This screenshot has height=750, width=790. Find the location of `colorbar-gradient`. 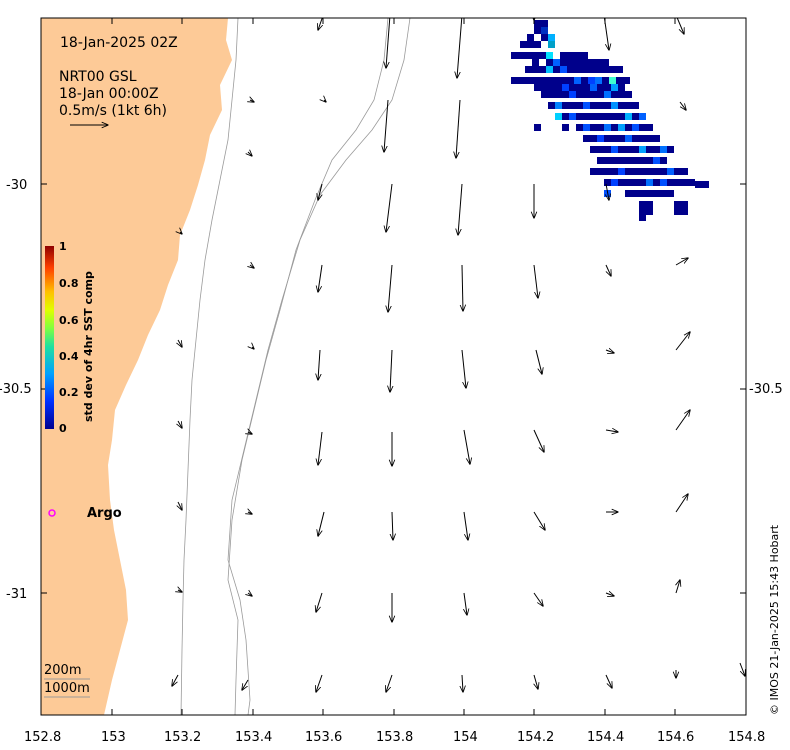

colorbar-gradient is located at coordinates (49, 337).